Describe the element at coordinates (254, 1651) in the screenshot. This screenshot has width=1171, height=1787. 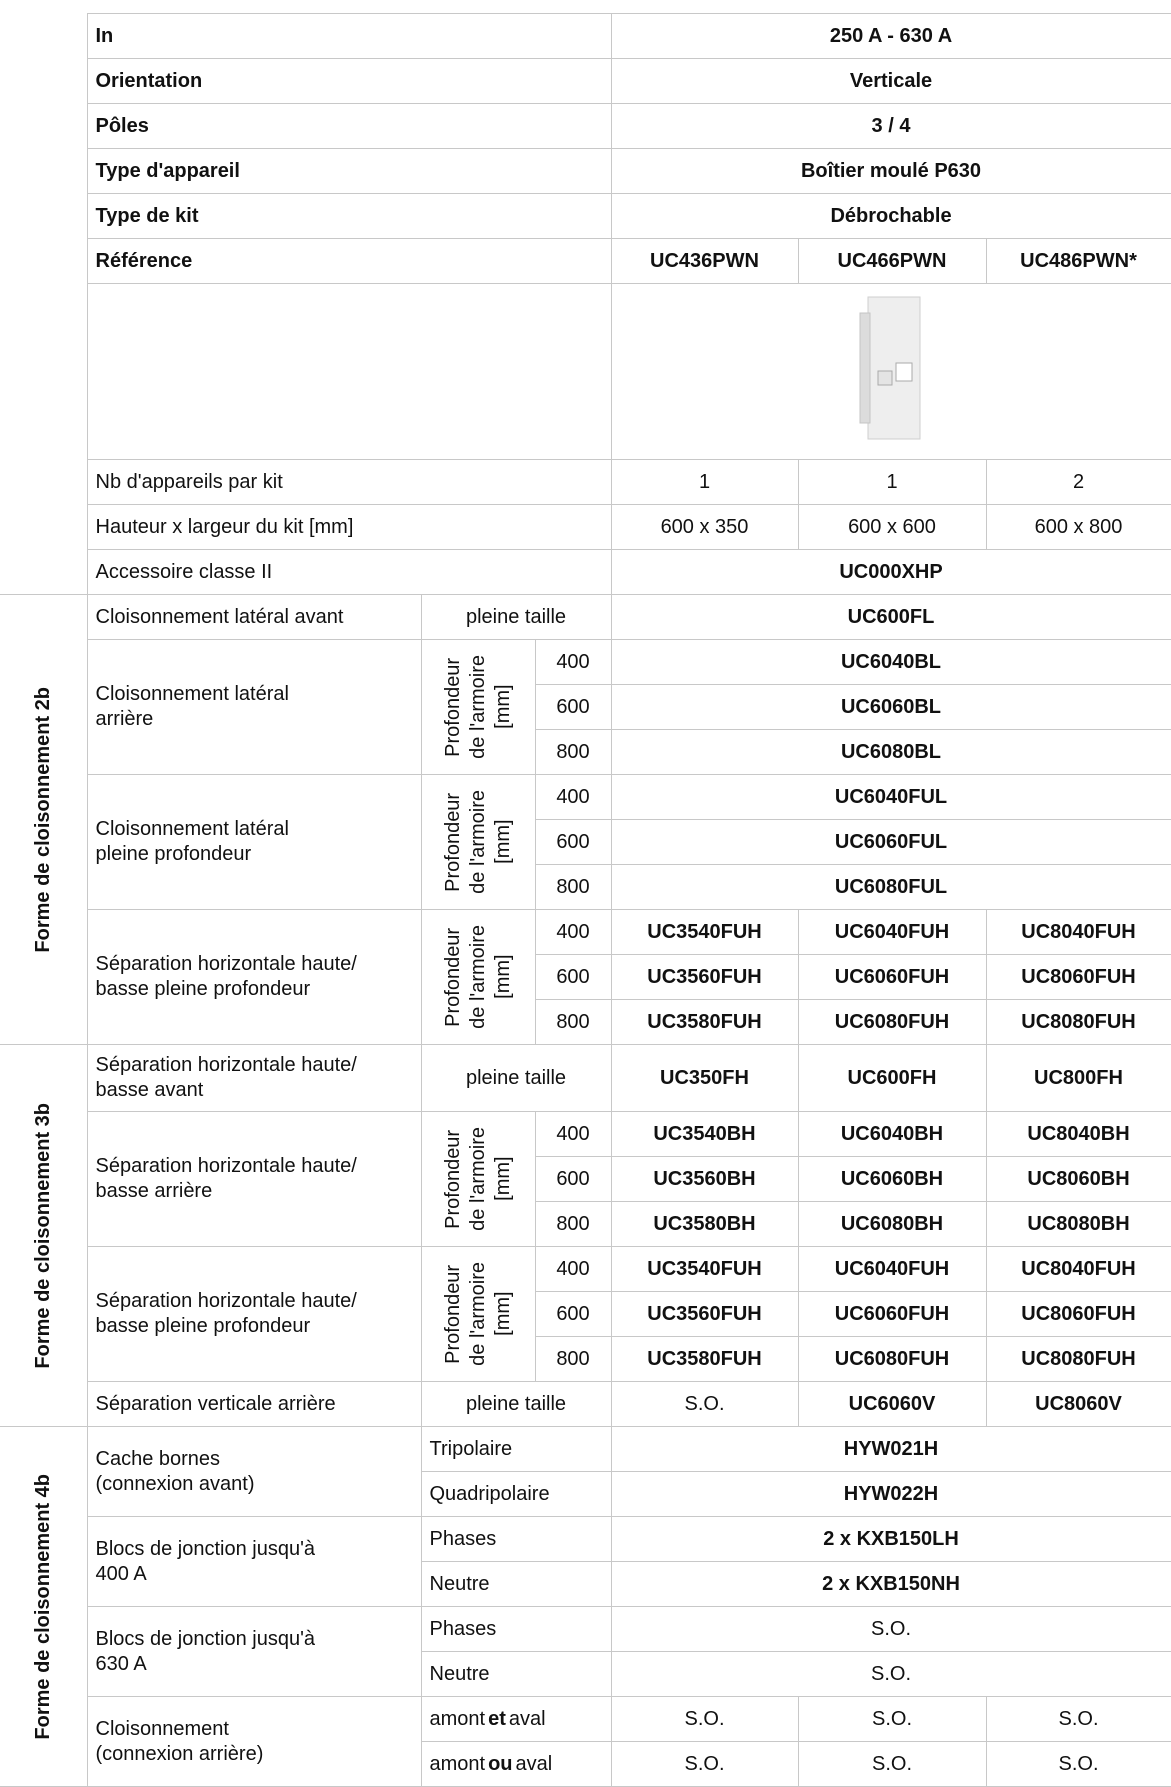
I see `row-label: Blocs de jonction jusqu'à 630 A` at that location.